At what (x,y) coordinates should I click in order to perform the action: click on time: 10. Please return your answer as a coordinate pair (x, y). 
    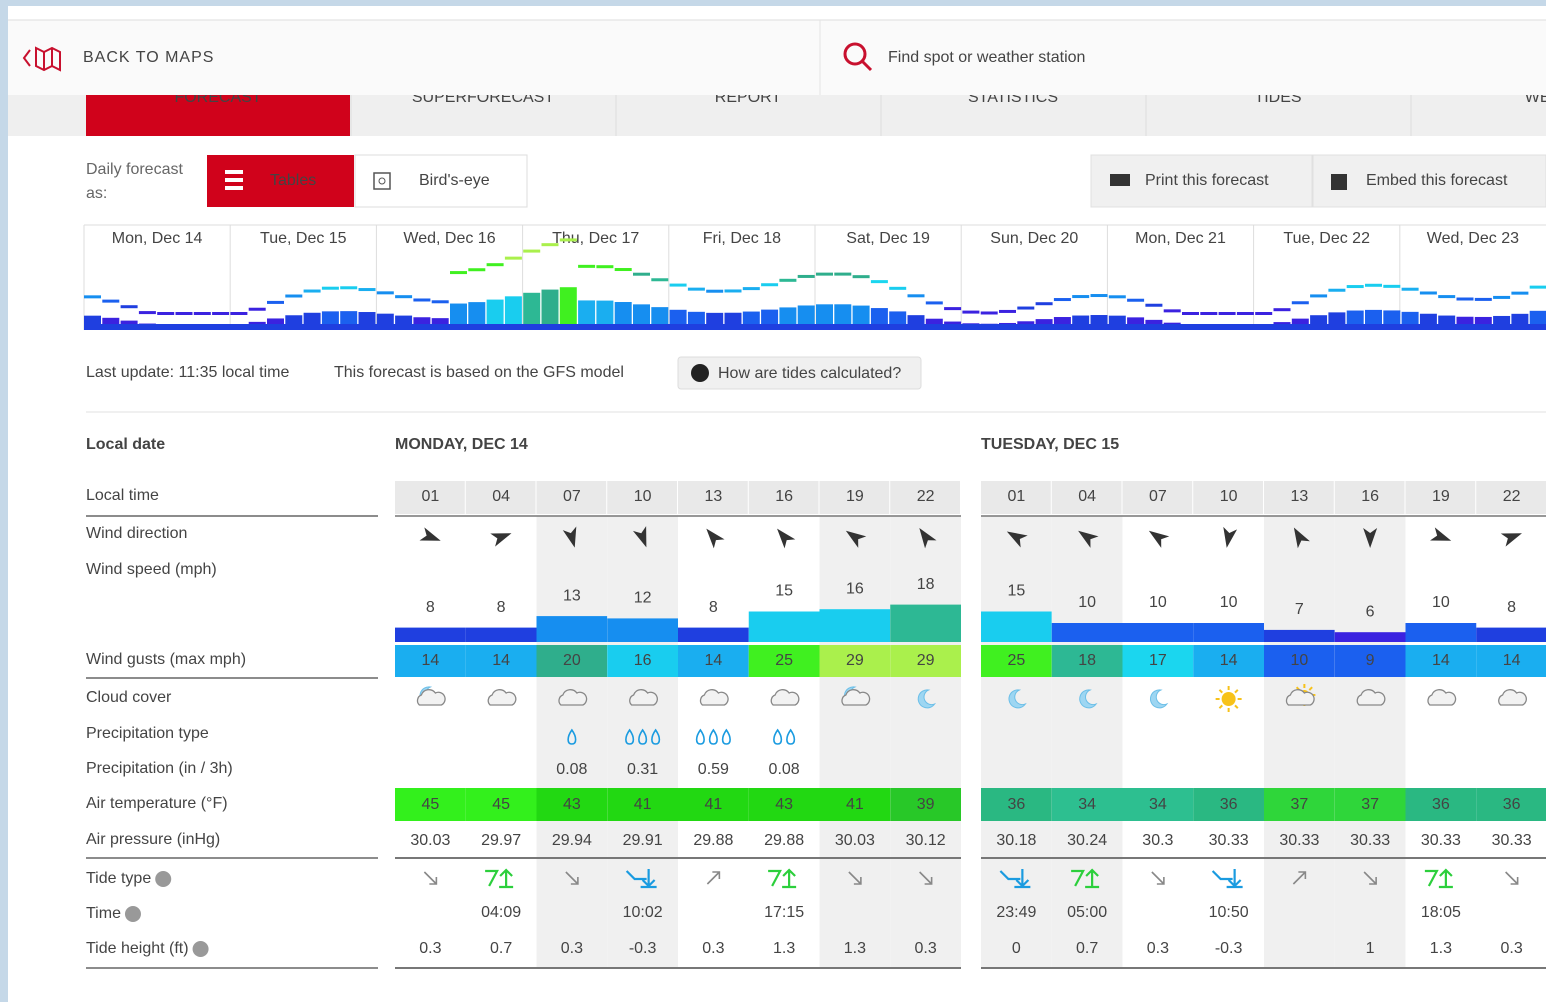
    Looking at the image, I should click on (1229, 496).